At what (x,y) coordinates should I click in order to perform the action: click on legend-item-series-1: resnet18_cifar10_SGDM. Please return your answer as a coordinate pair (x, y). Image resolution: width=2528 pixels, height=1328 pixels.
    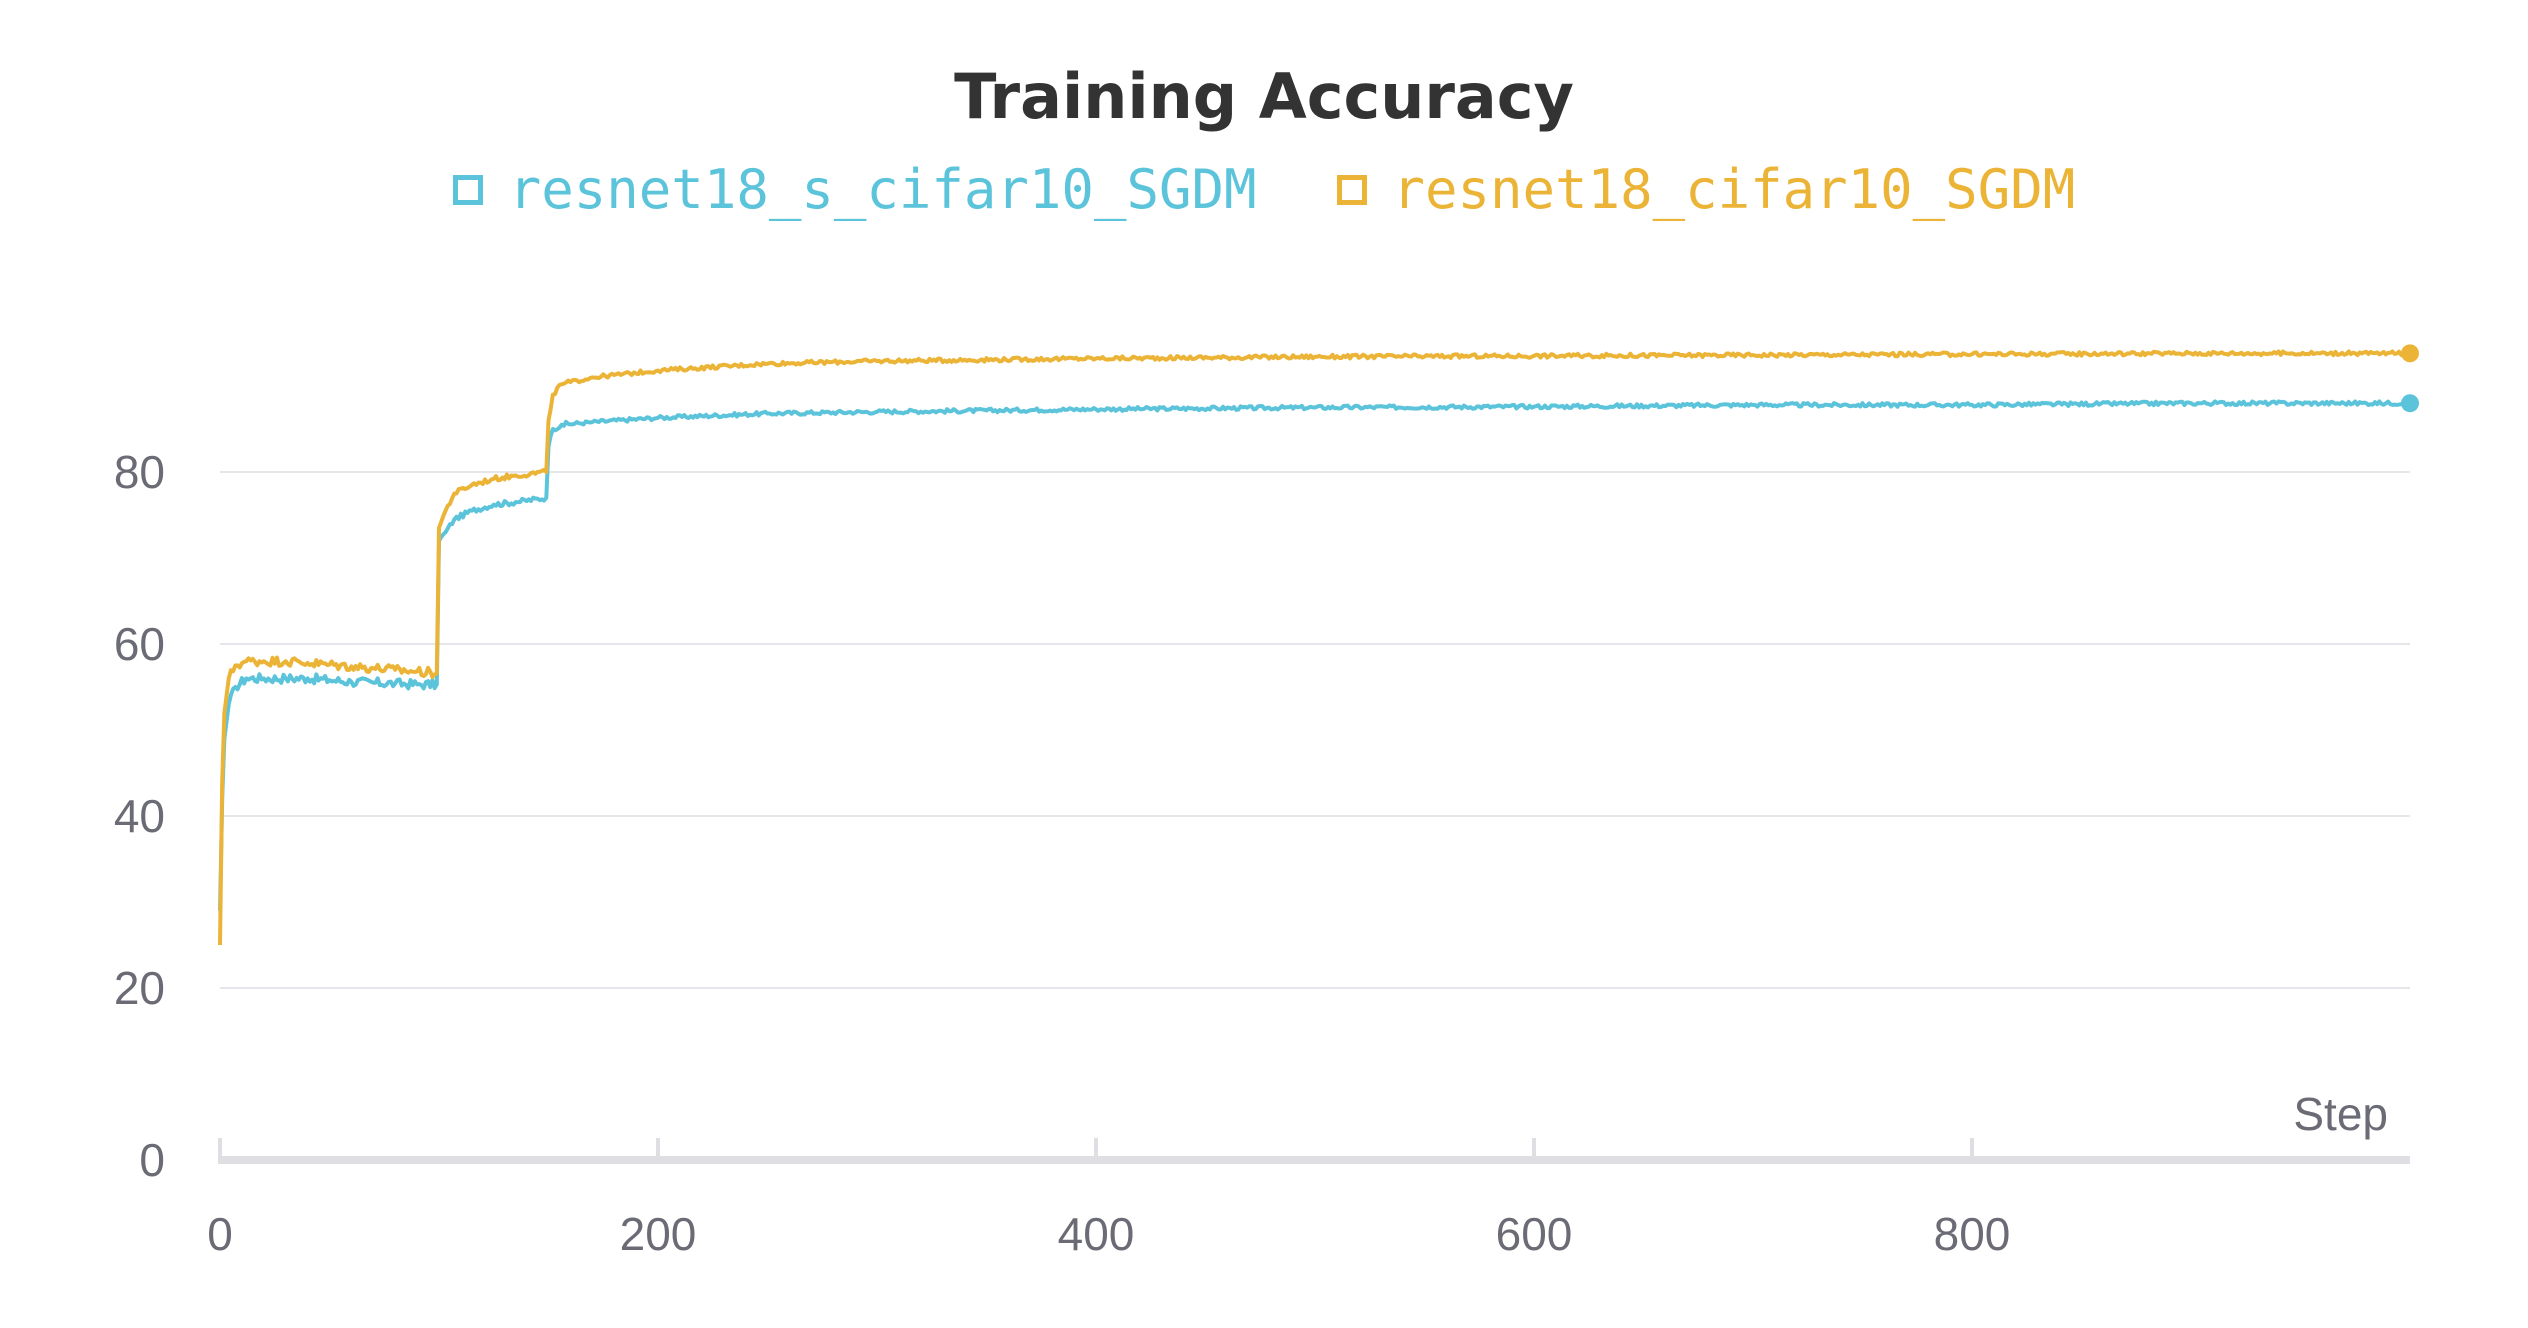
    Looking at the image, I should click on (1706, 189).